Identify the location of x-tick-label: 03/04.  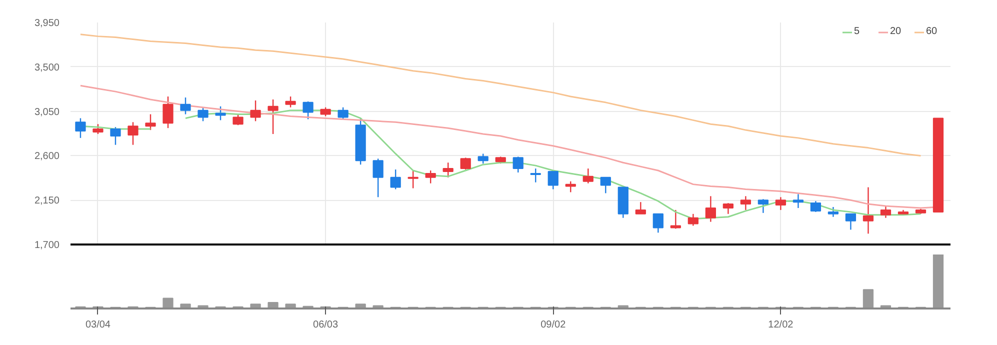
(98, 325).